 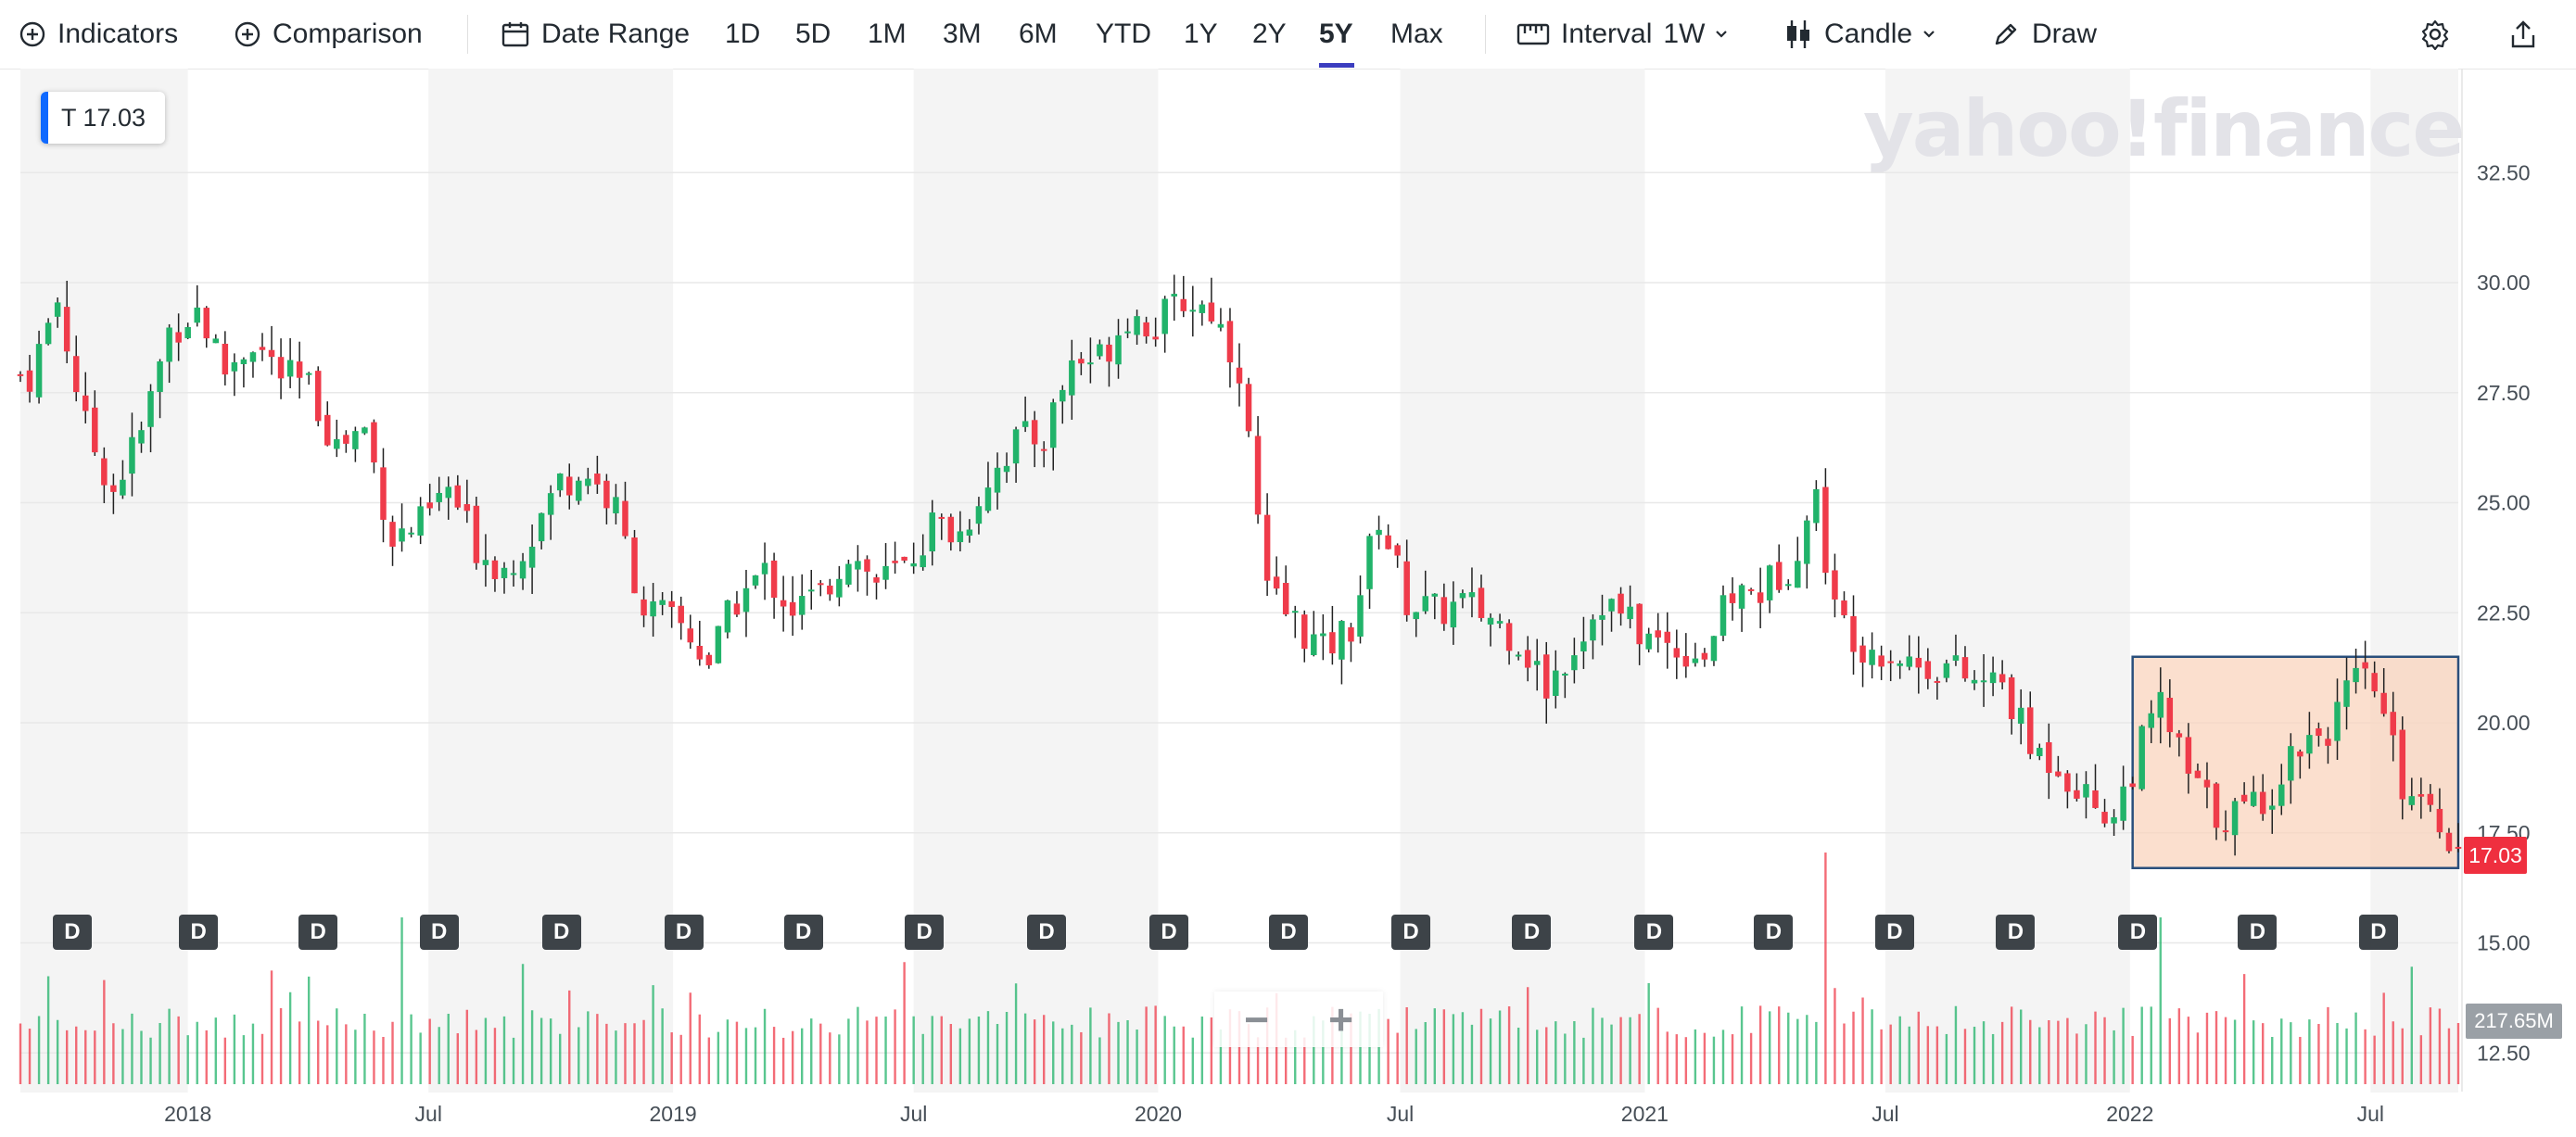 I want to click on toolbar-divider, so click(x=467, y=34).